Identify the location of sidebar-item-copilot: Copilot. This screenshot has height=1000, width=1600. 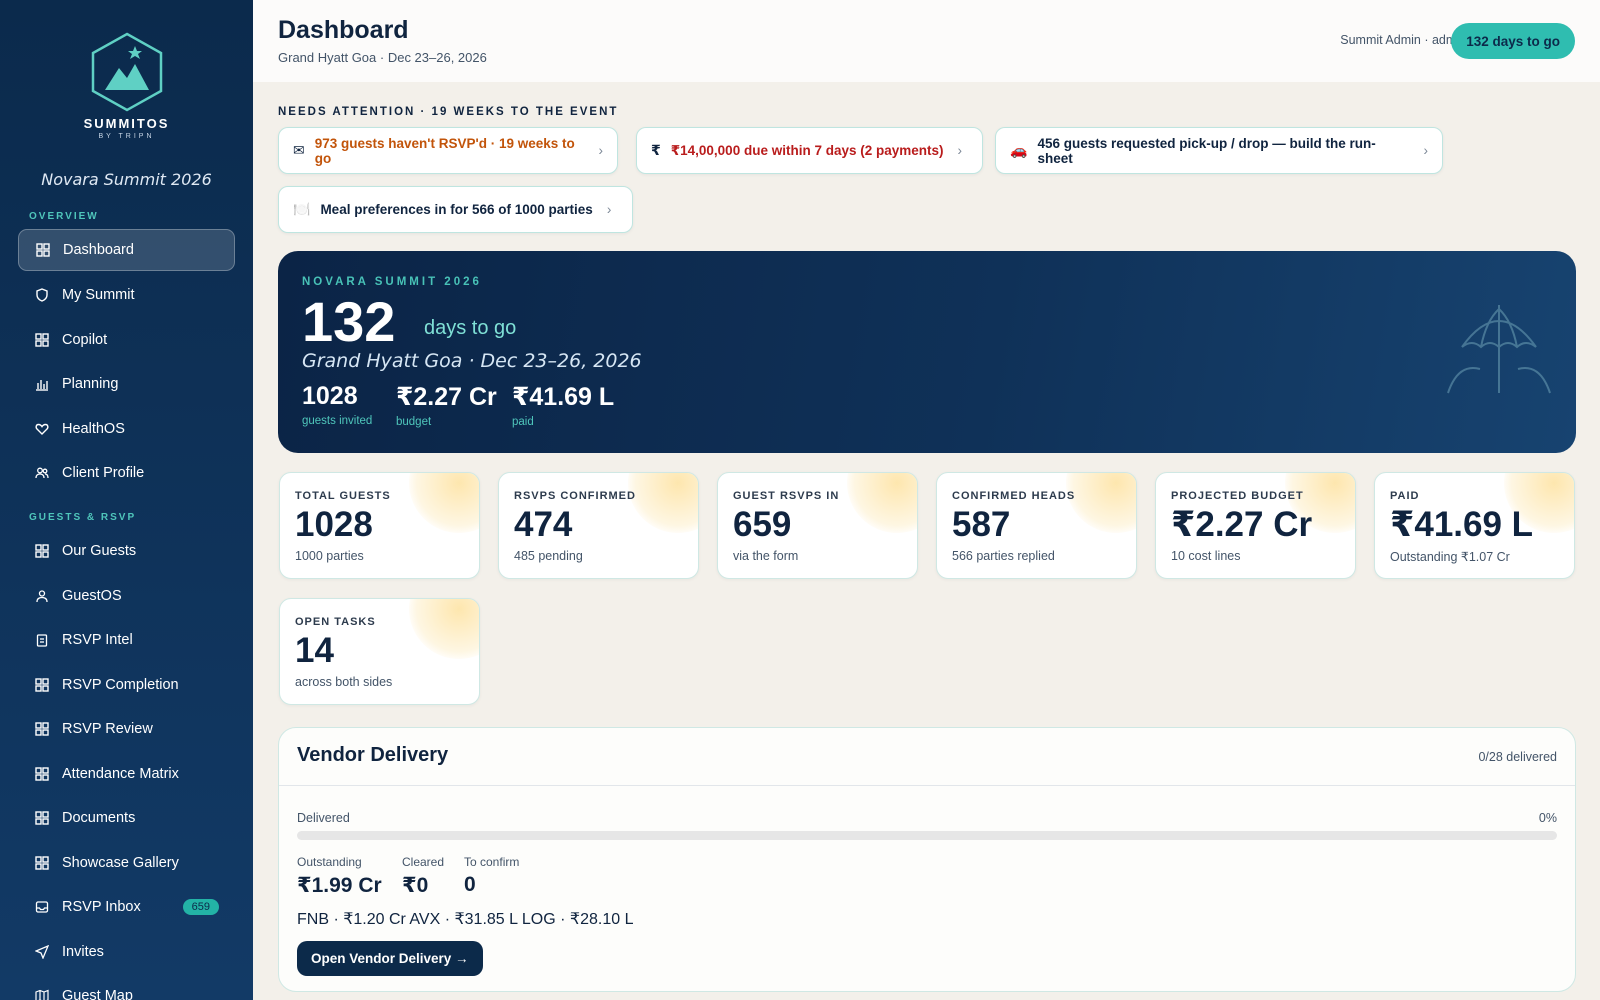
(126, 340).